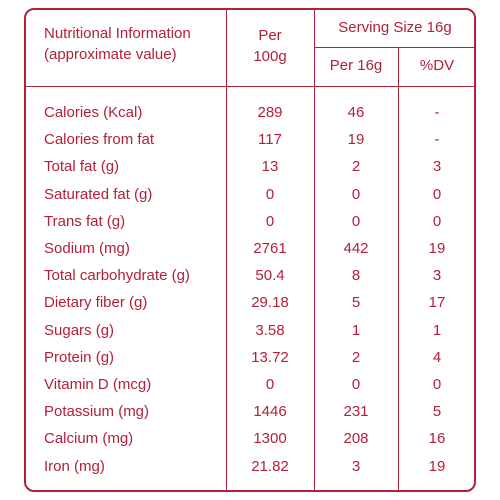 This screenshot has width=500, height=500. What do you see at coordinates (356, 112) in the screenshot?
I see `value-per-16g: 46` at bounding box center [356, 112].